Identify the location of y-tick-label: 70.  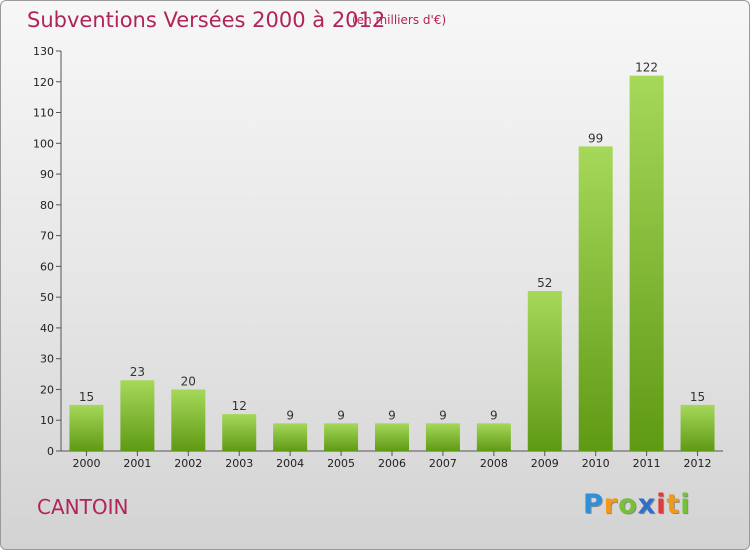
(47, 236).